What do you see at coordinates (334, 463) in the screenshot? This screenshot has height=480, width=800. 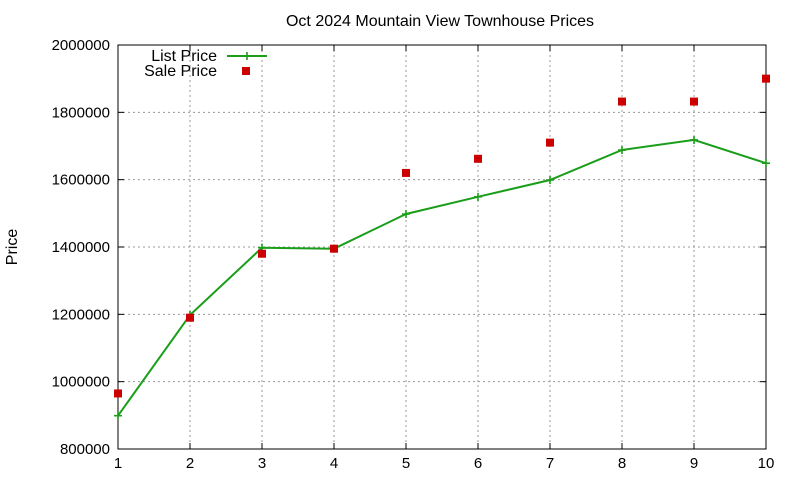 I see `x-tick-label: 4` at bounding box center [334, 463].